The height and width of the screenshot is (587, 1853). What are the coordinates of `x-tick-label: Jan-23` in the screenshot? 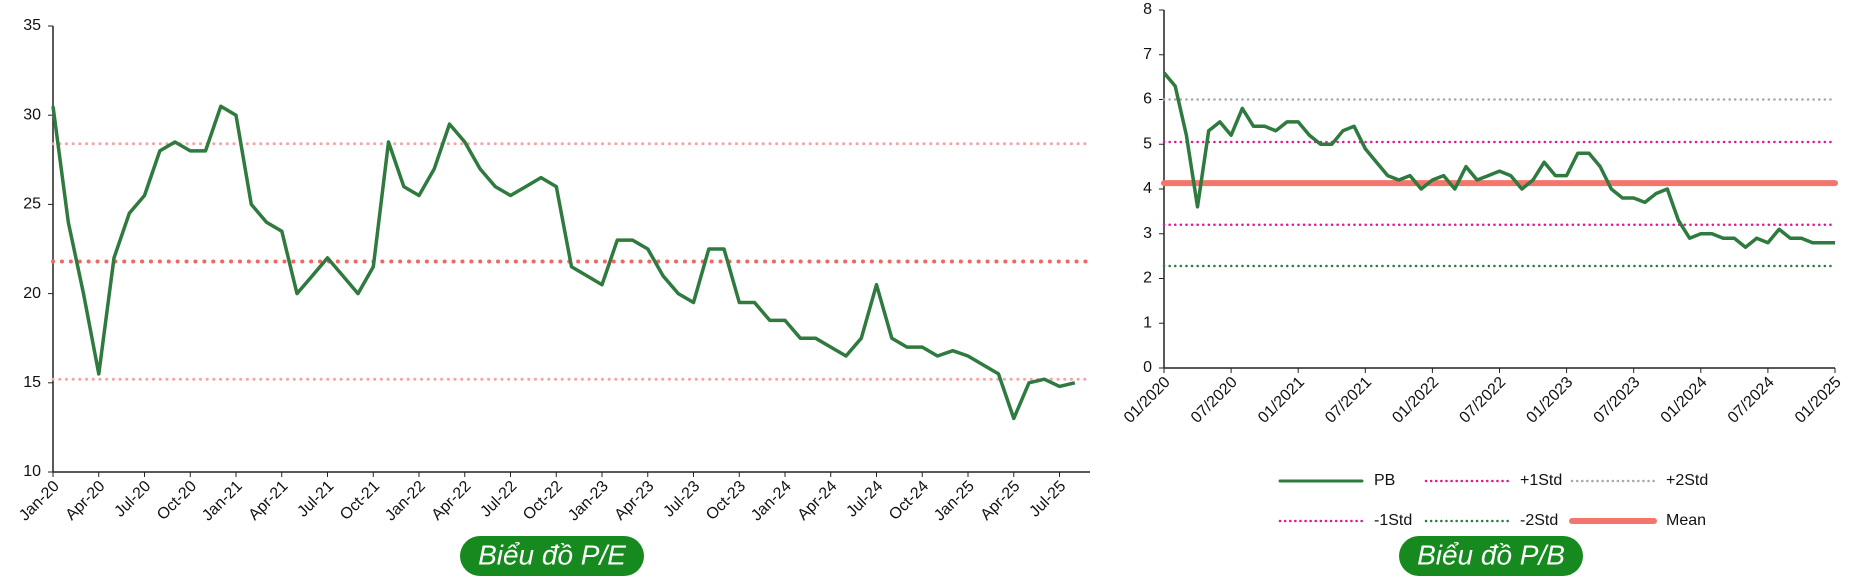 It's located at (588, 501).